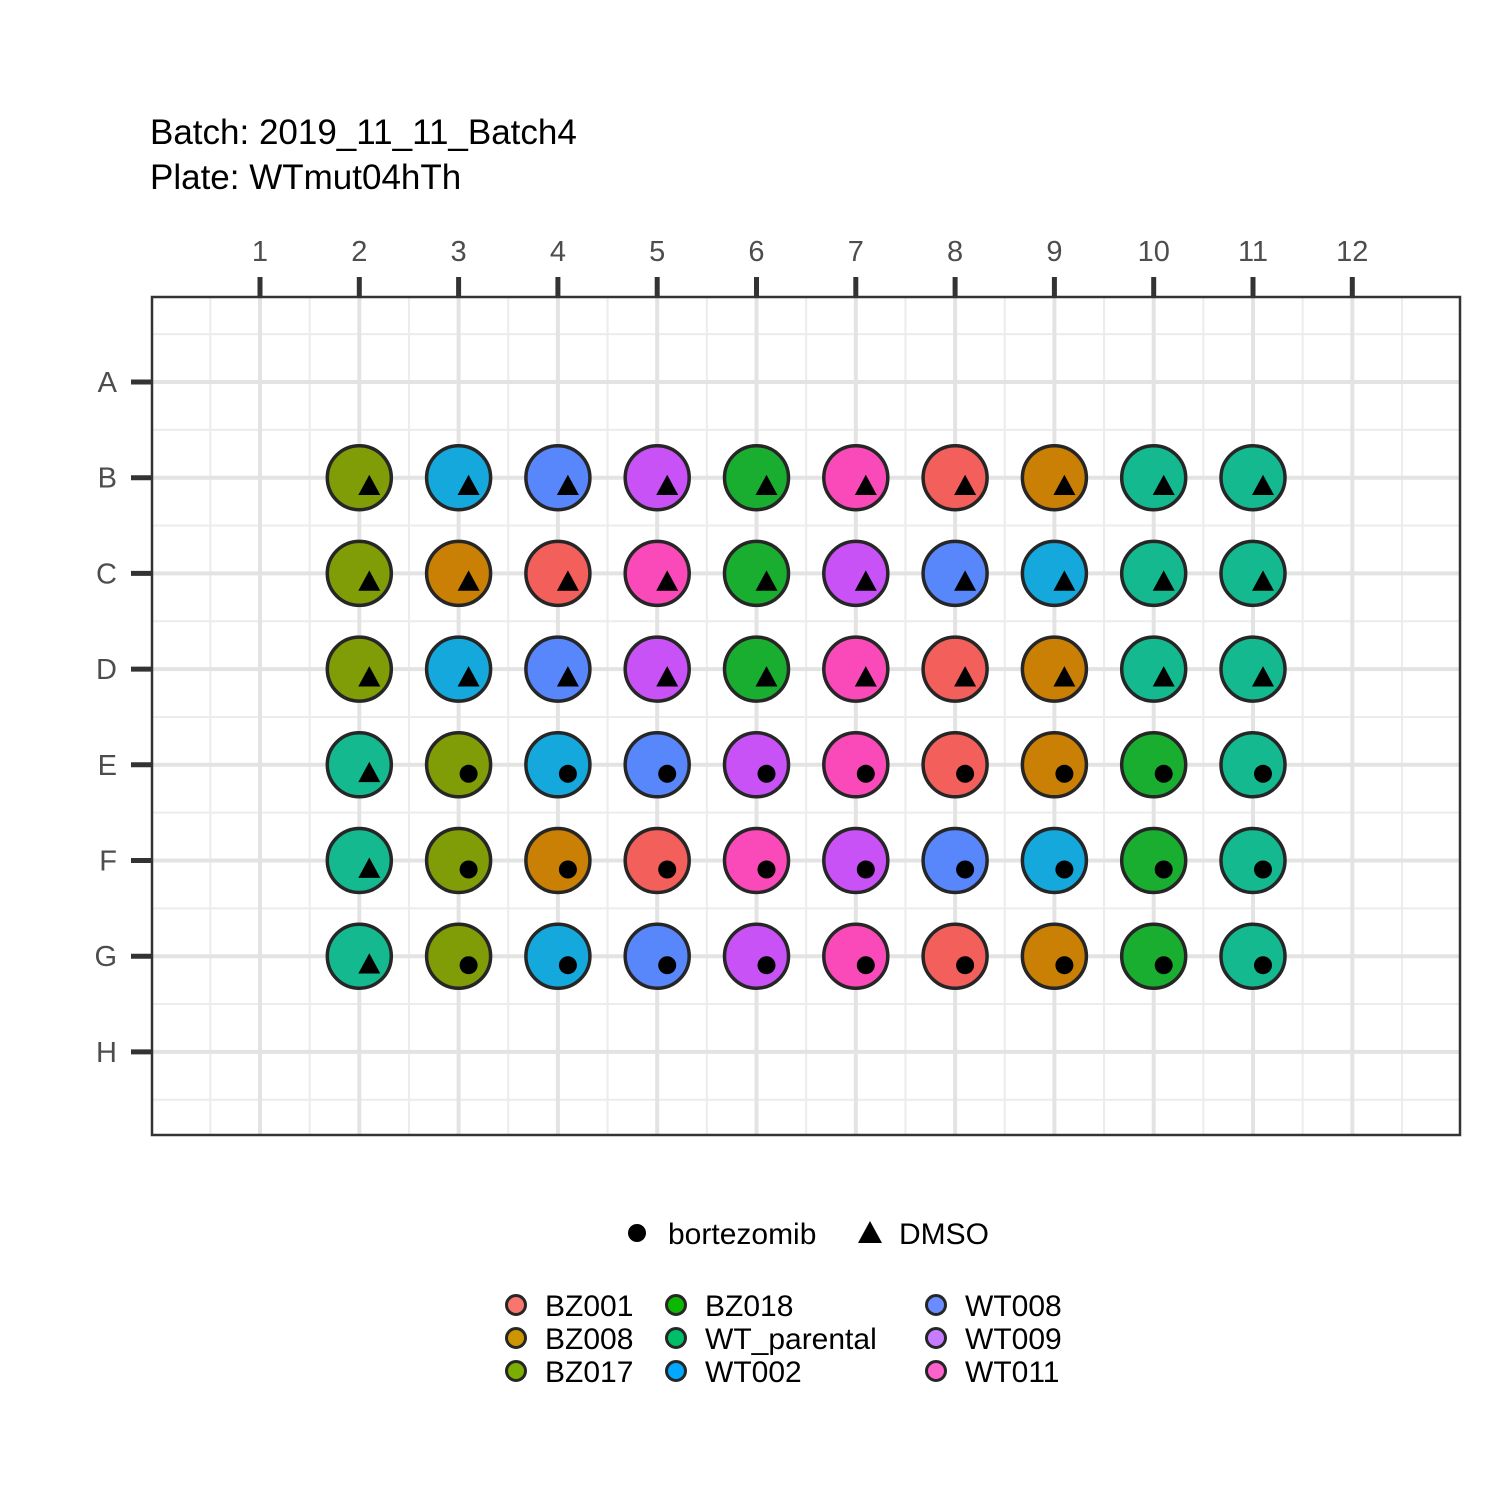 This screenshot has height=1500, width=1500. I want to click on shape-legend-label: bortezomib, so click(742, 1234).